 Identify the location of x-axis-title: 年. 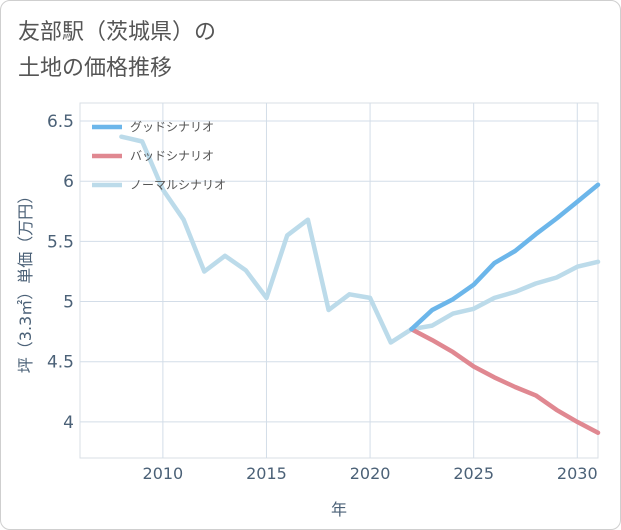
(339, 509).